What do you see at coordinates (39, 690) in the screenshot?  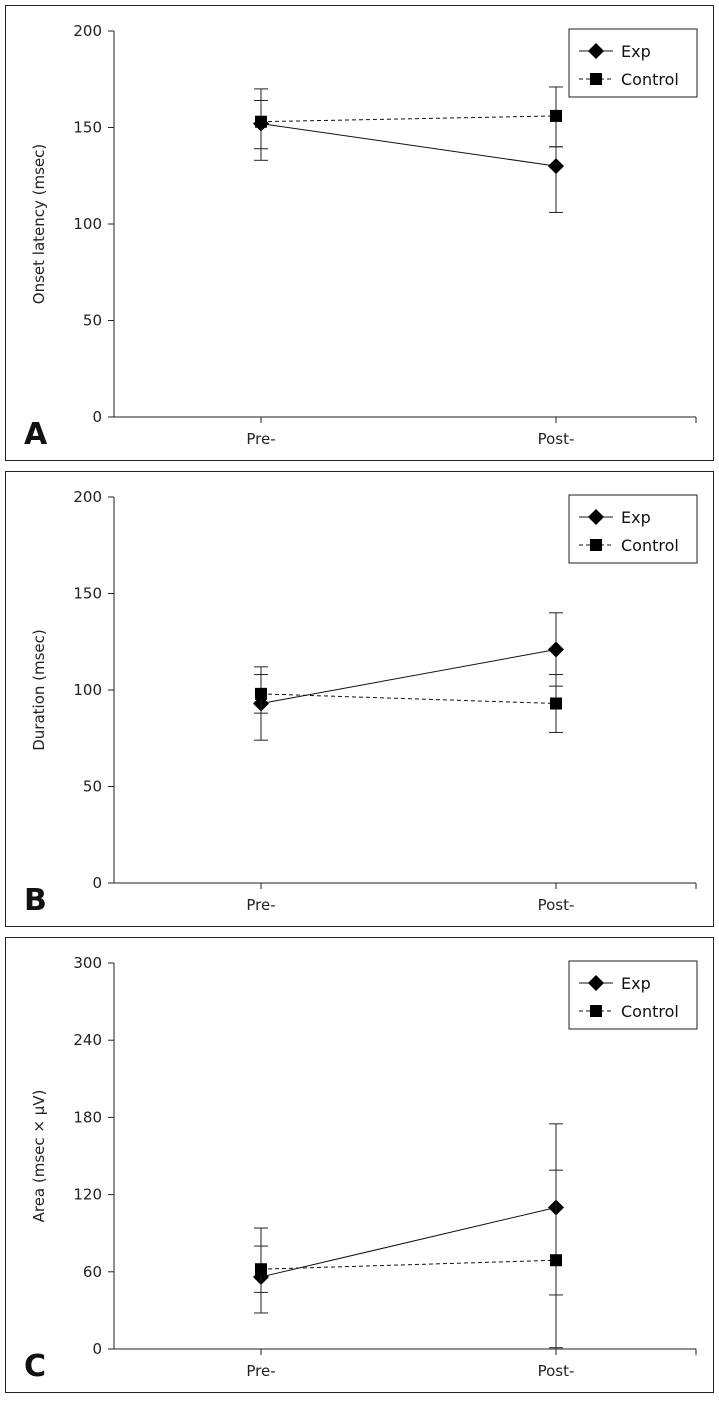 I see `y-axis-label: Duration (msec)` at bounding box center [39, 690].